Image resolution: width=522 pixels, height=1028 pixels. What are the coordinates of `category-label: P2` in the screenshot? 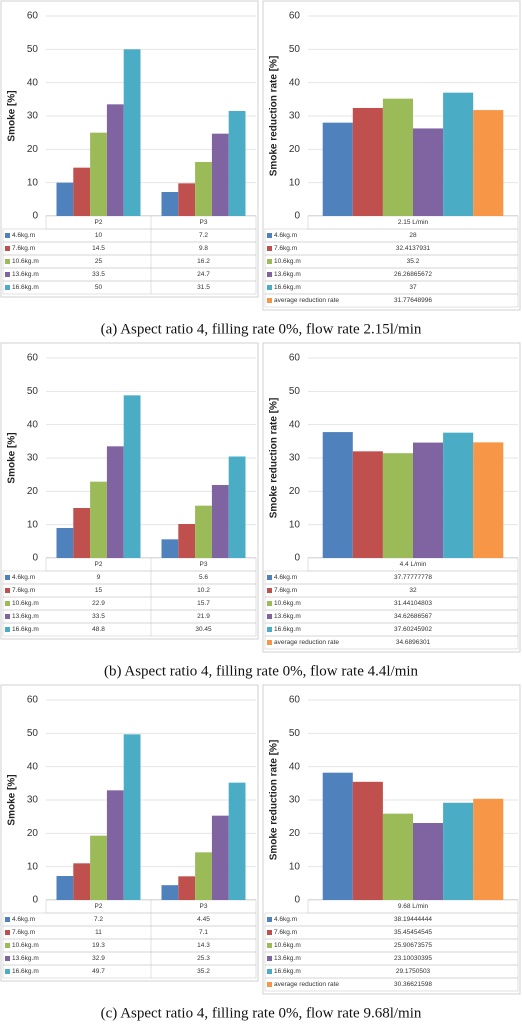 It's located at (99, 564).